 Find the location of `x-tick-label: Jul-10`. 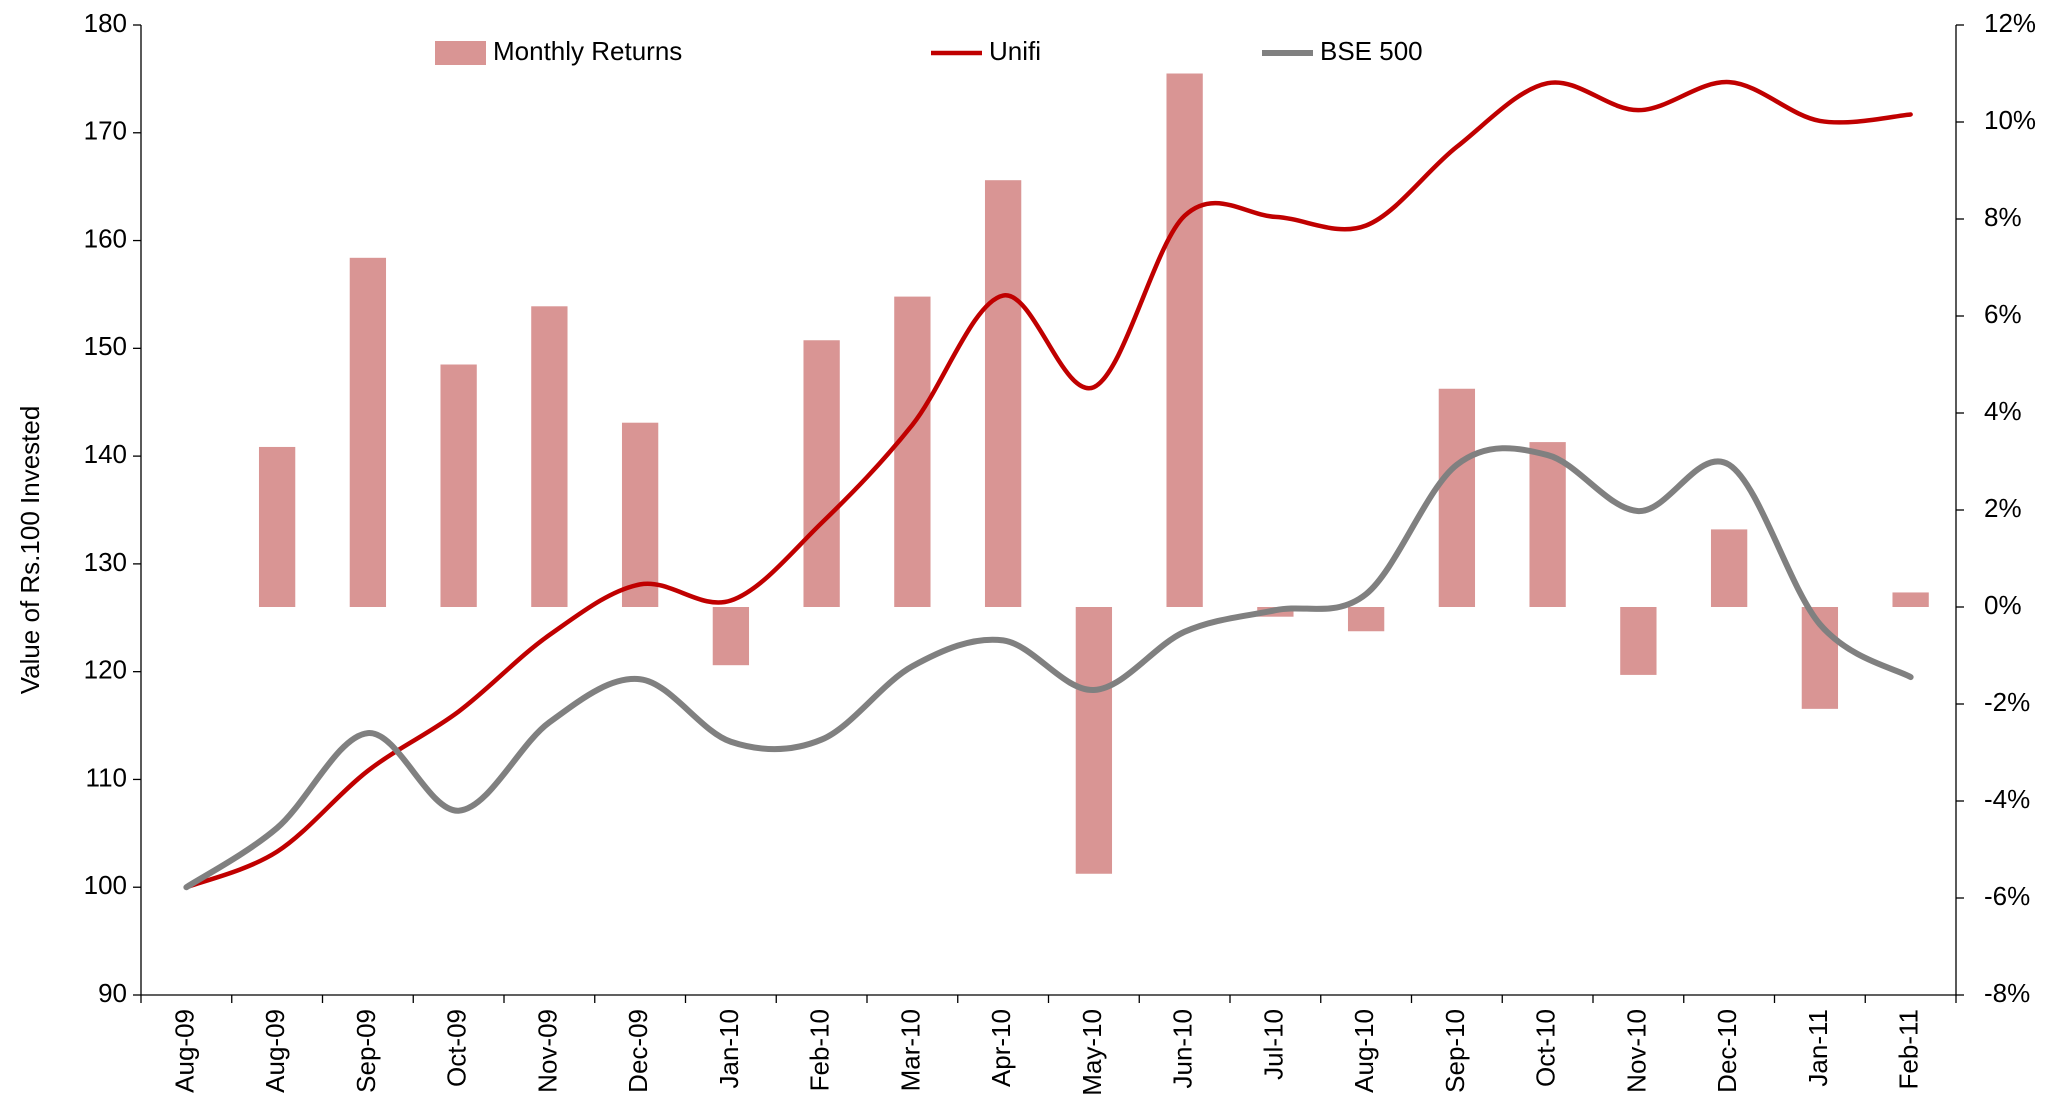

x-tick-label: Jul-10 is located at coordinates (1273, 1044).